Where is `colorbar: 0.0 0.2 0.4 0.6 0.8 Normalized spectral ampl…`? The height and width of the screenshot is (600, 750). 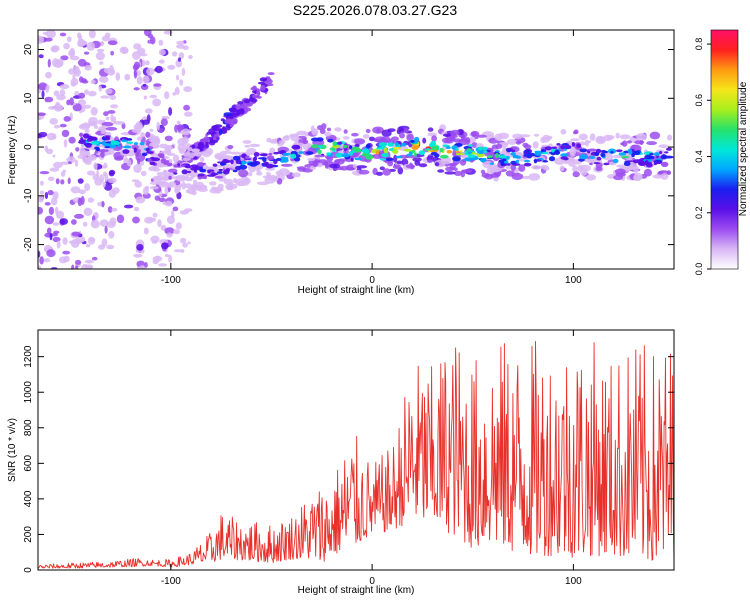 colorbar: 0.0 0.2 0.4 0.6 0.8 Normalized spectral ampl… is located at coordinates (721, 152).